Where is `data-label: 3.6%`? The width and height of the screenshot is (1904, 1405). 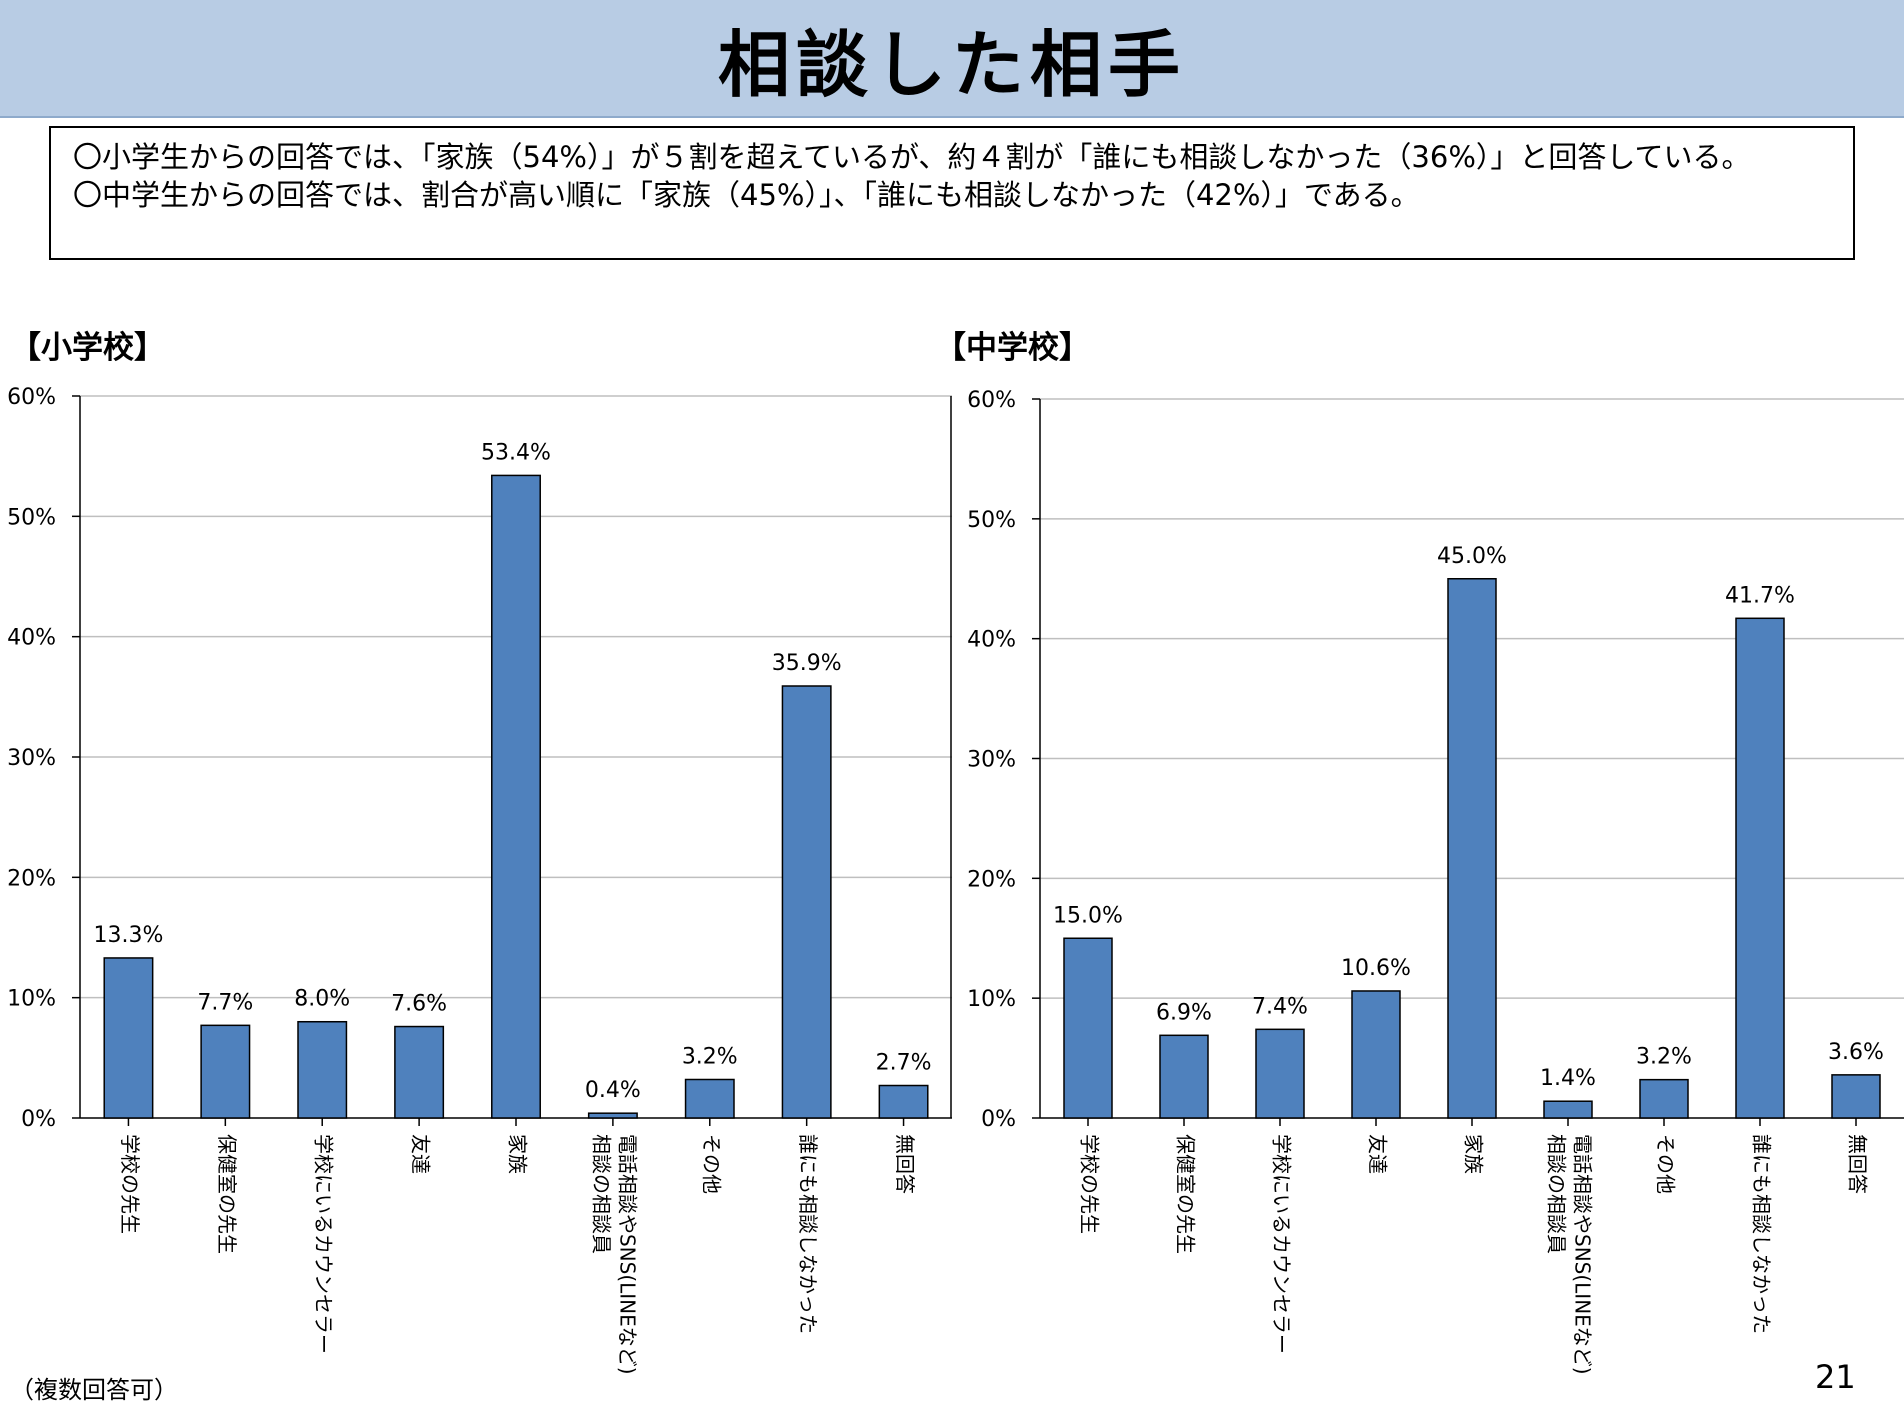 data-label: 3.6% is located at coordinates (1856, 1052).